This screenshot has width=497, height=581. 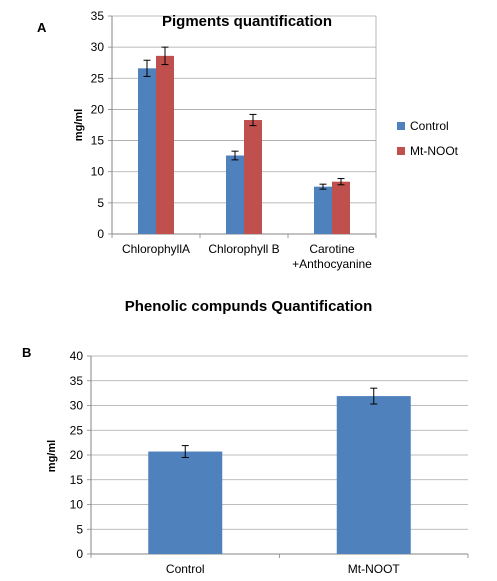 What do you see at coordinates (434, 151) in the screenshot?
I see `legend-label: Mt-NOOt` at bounding box center [434, 151].